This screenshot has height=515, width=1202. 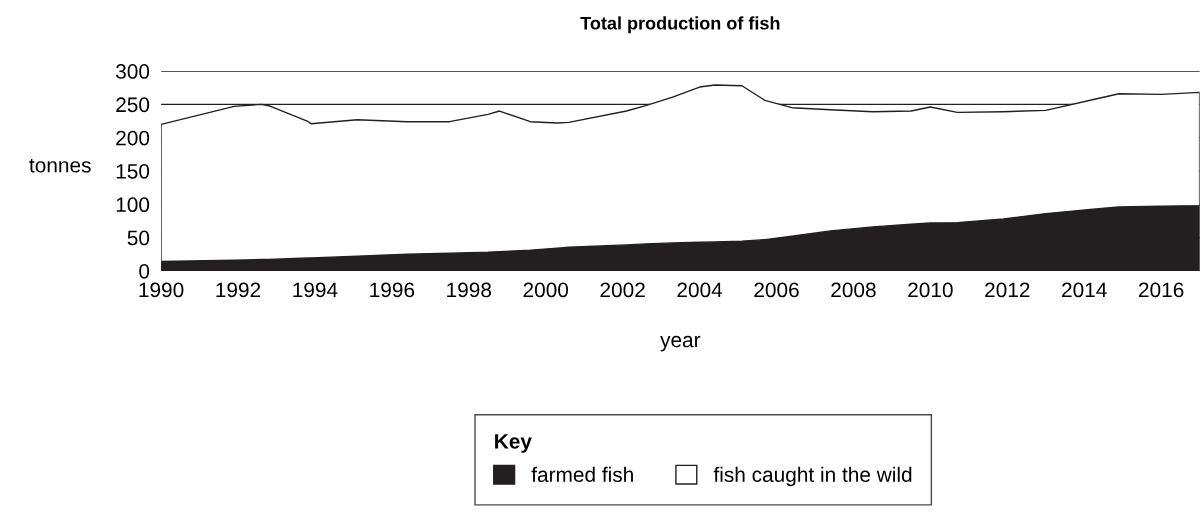 What do you see at coordinates (680, 25) in the screenshot?
I see `chart-title: Total production of fish` at bounding box center [680, 25].